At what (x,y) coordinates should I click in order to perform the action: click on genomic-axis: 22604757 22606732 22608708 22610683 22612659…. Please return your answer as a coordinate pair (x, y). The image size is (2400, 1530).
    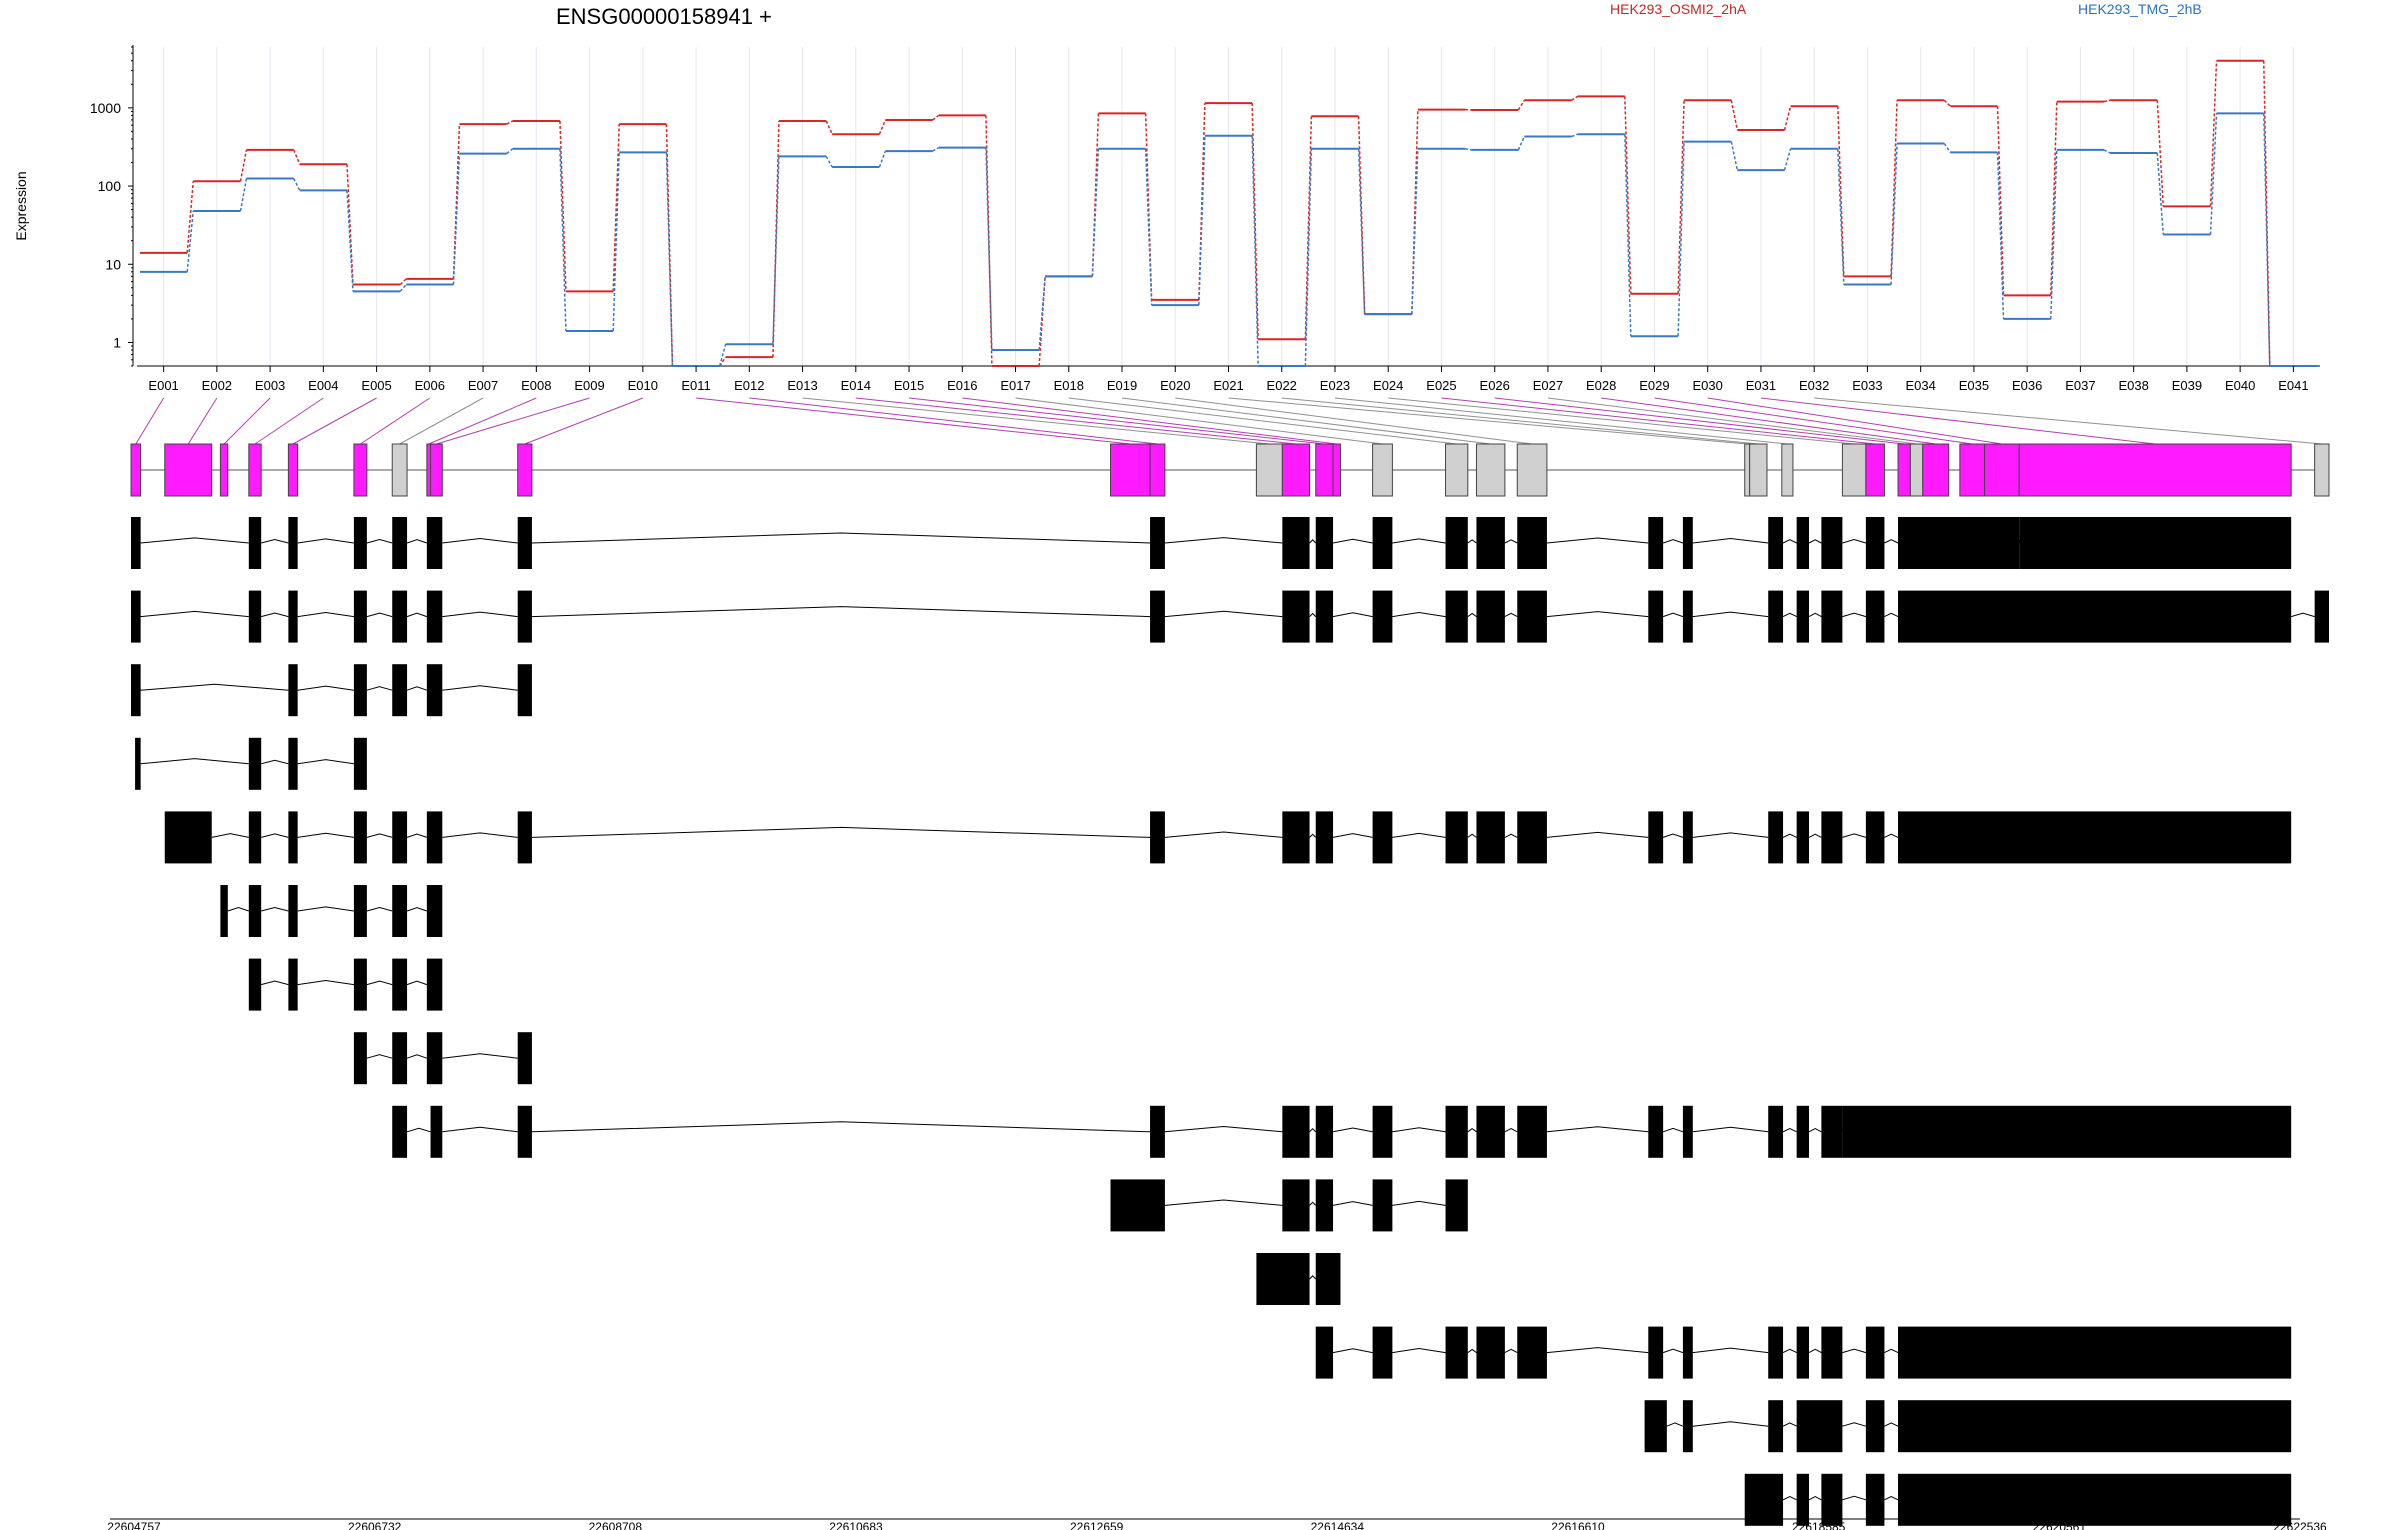
    Looking at the image, I should click on (1217, 1524).